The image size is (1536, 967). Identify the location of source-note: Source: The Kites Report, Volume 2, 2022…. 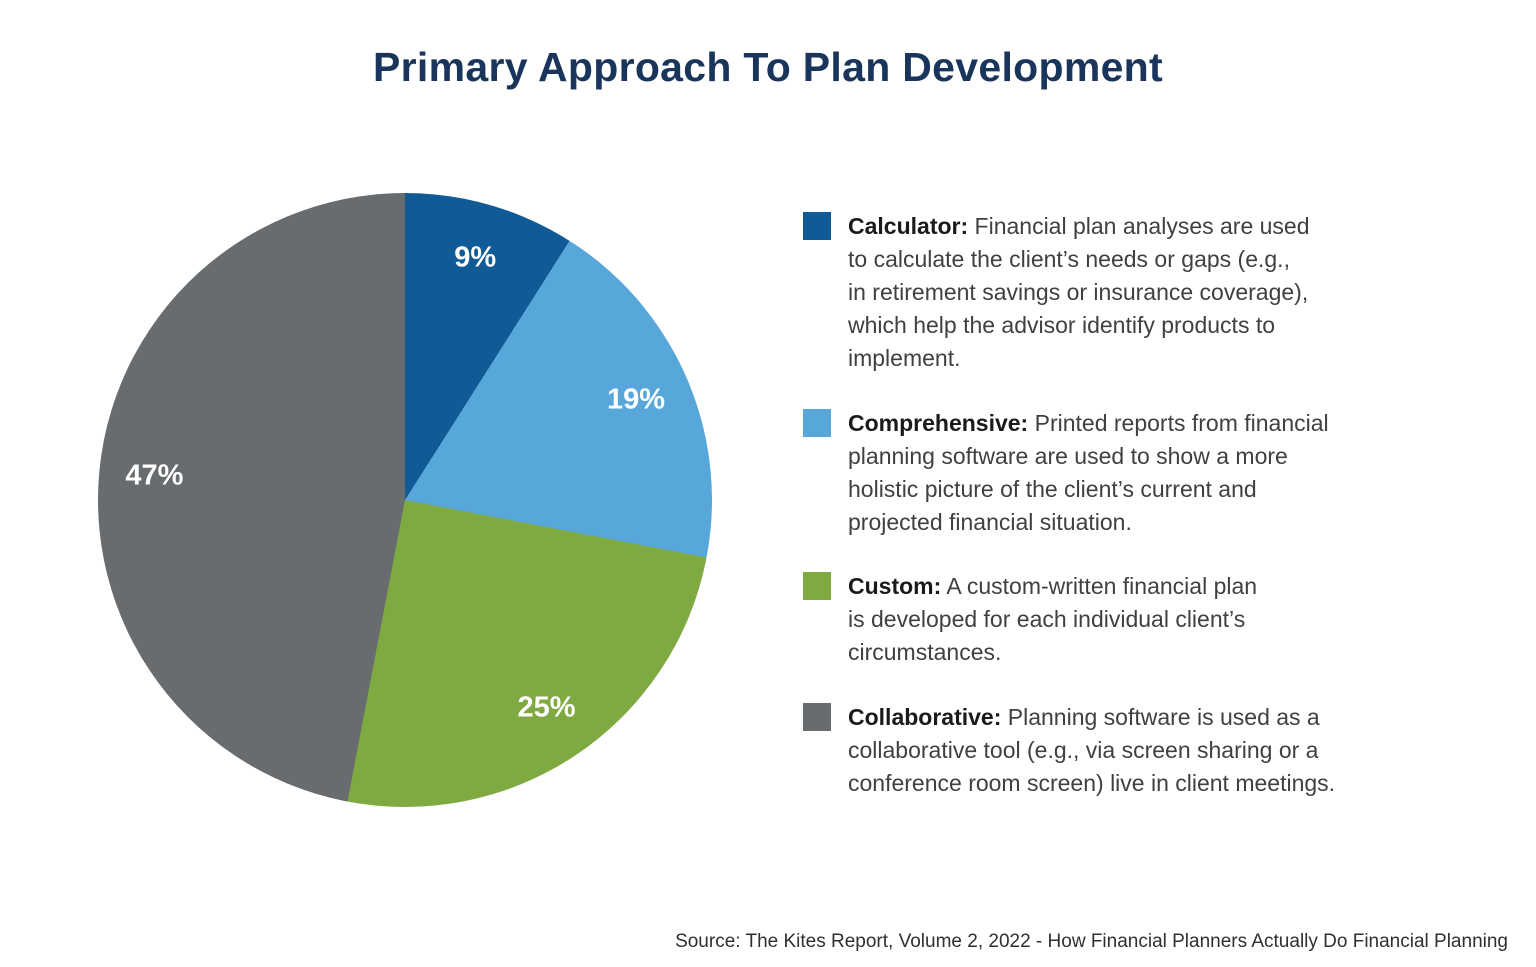
(1091, 941).